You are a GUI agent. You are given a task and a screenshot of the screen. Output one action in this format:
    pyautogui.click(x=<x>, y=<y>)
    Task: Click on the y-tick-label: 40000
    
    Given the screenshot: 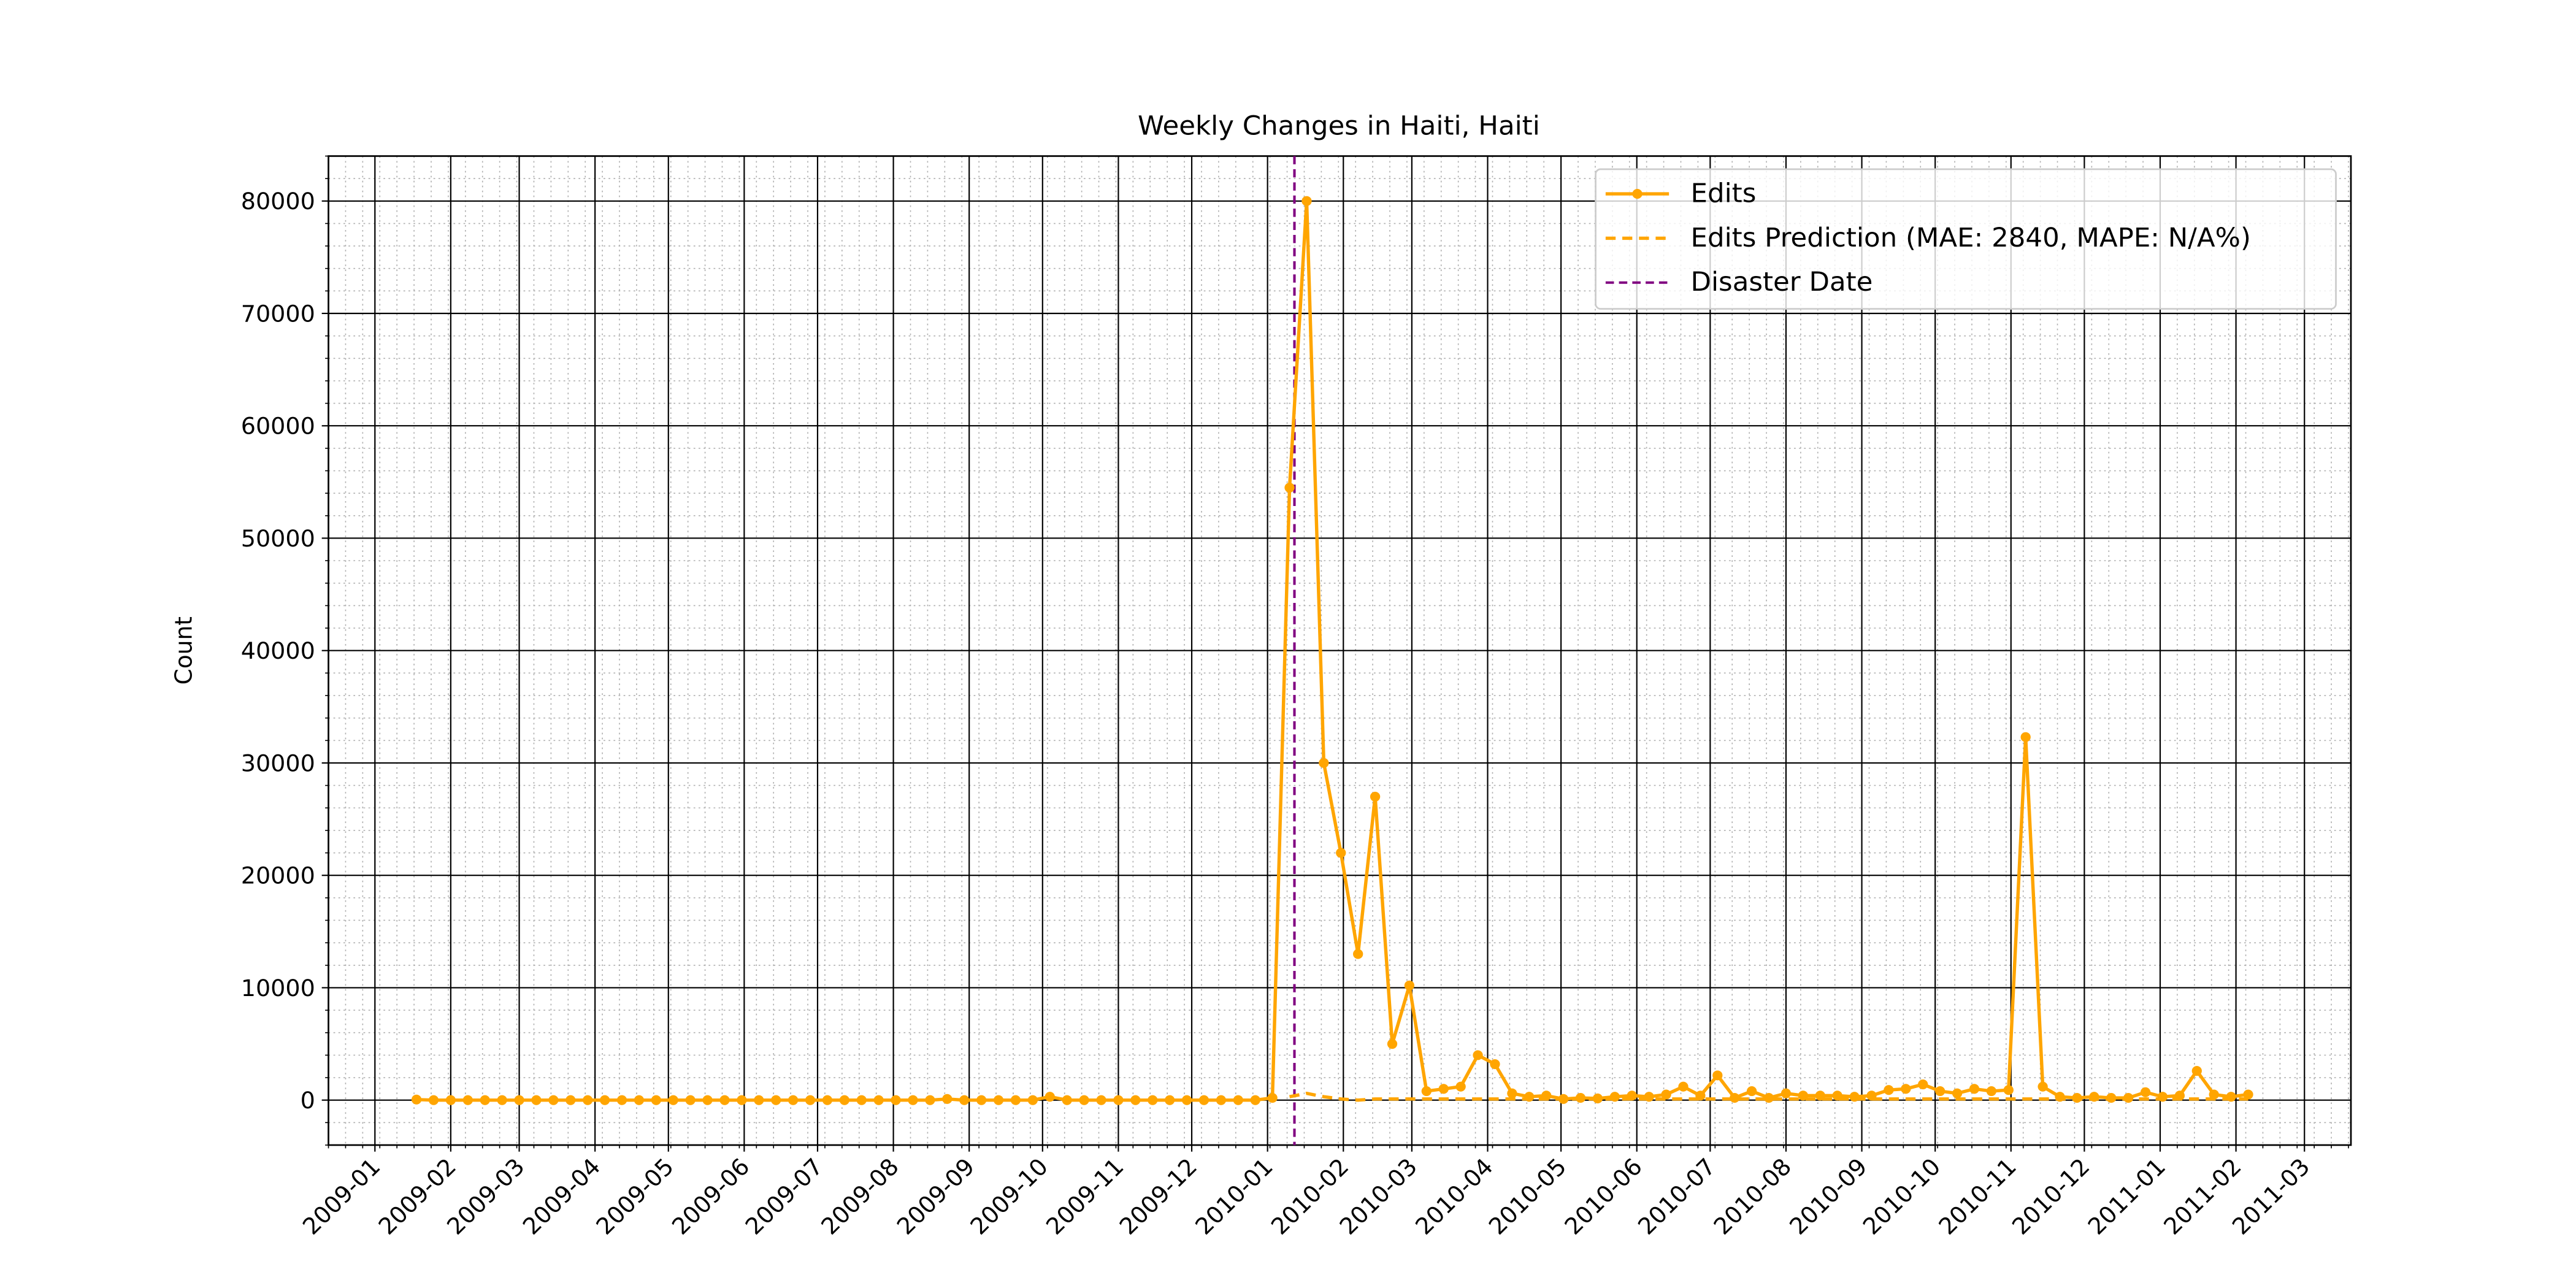 What is the action you would take?
    pyautogui.click(x=278, y=650)
    